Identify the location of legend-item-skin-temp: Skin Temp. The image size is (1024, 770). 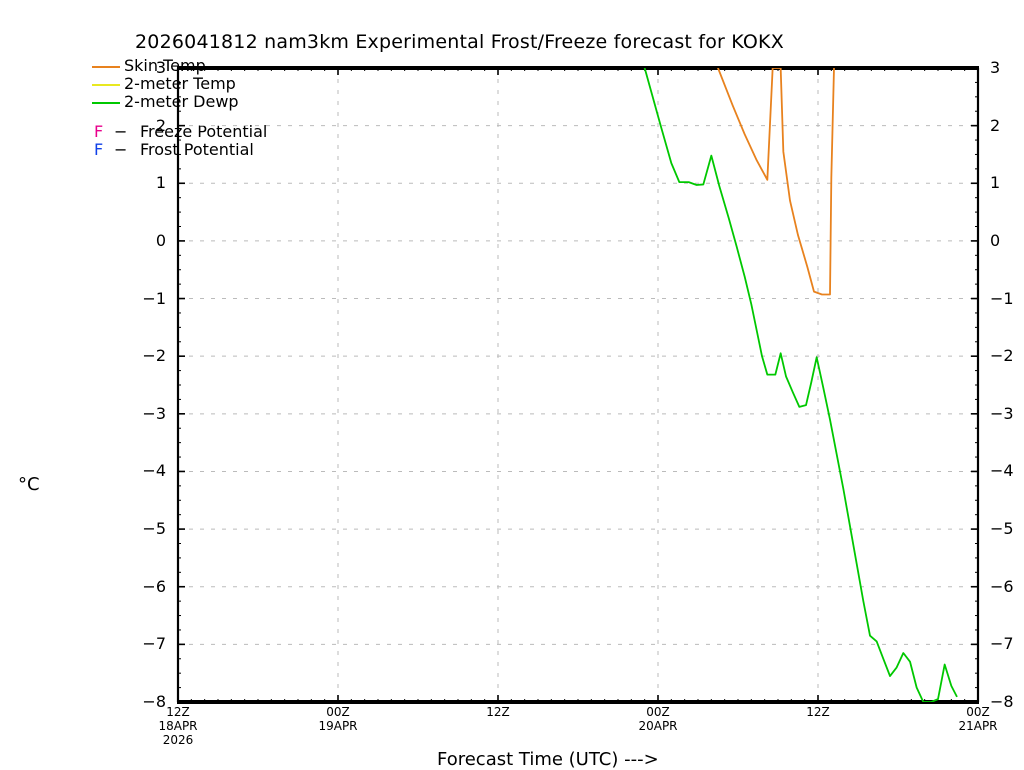
(257, 66).